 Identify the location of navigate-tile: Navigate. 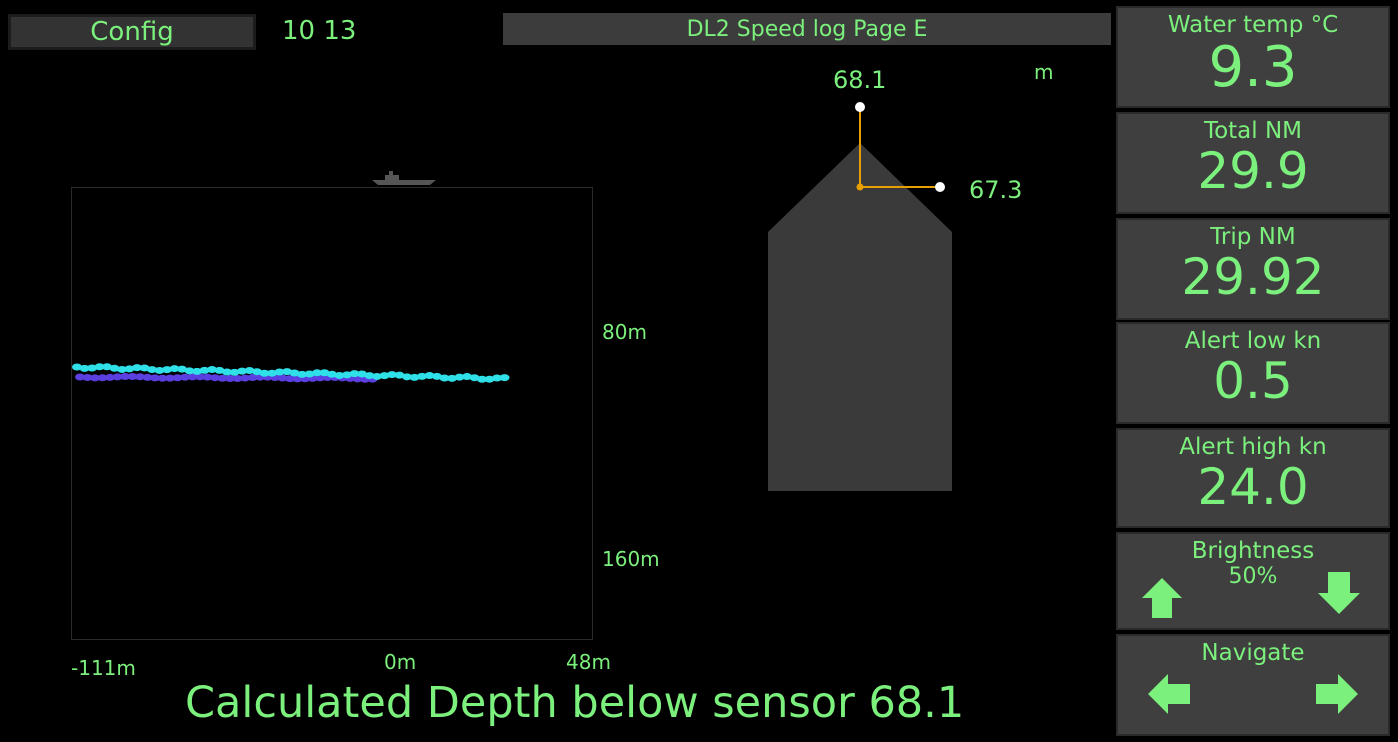
(1253, 685).